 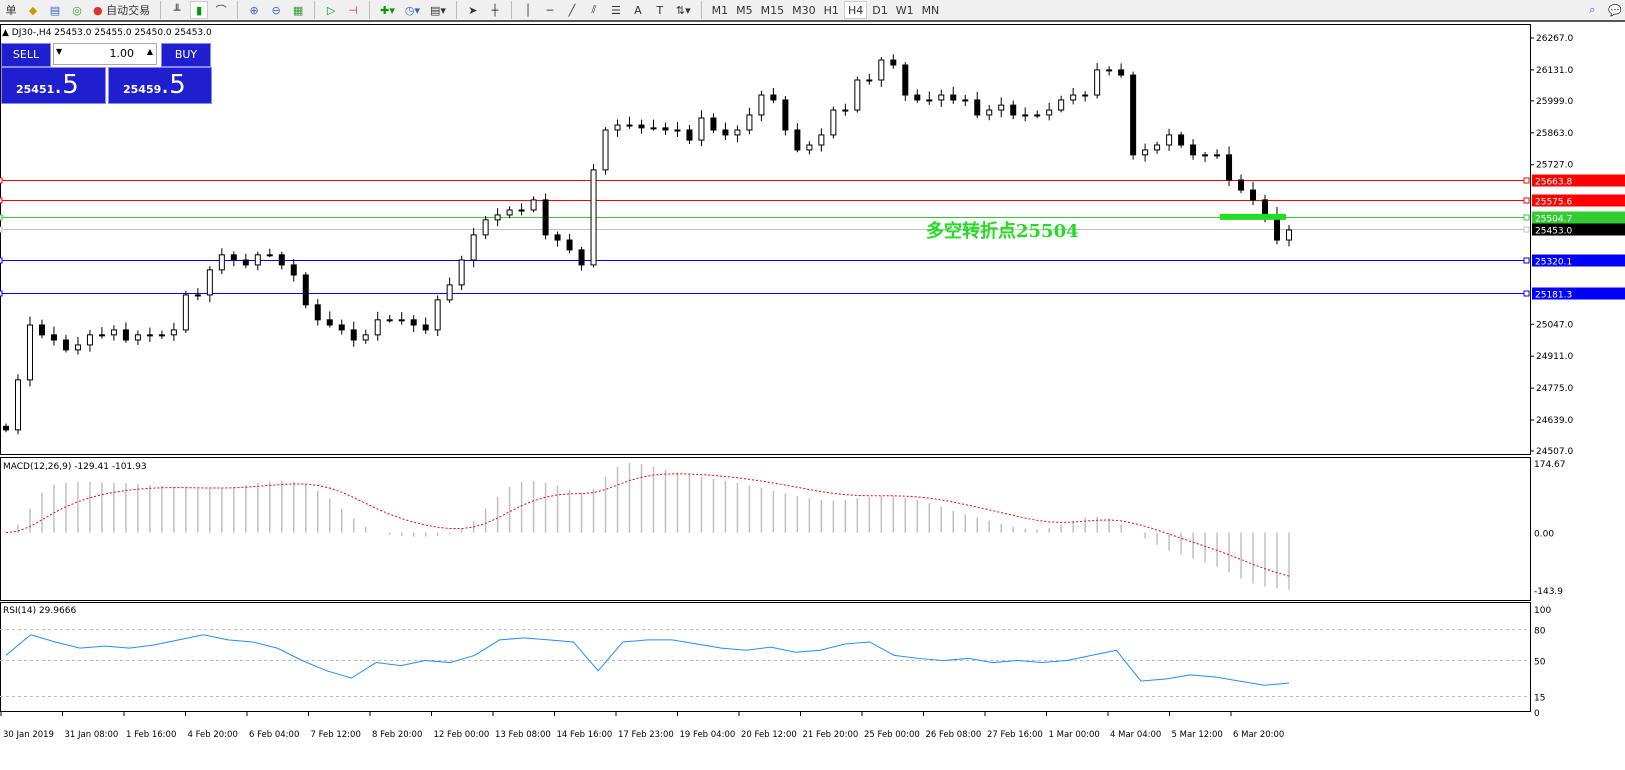 What do you see at coordinates (804, 10) in the screenshot?
I see `timeframe-m30: M30` at bounding box center [804, 10].